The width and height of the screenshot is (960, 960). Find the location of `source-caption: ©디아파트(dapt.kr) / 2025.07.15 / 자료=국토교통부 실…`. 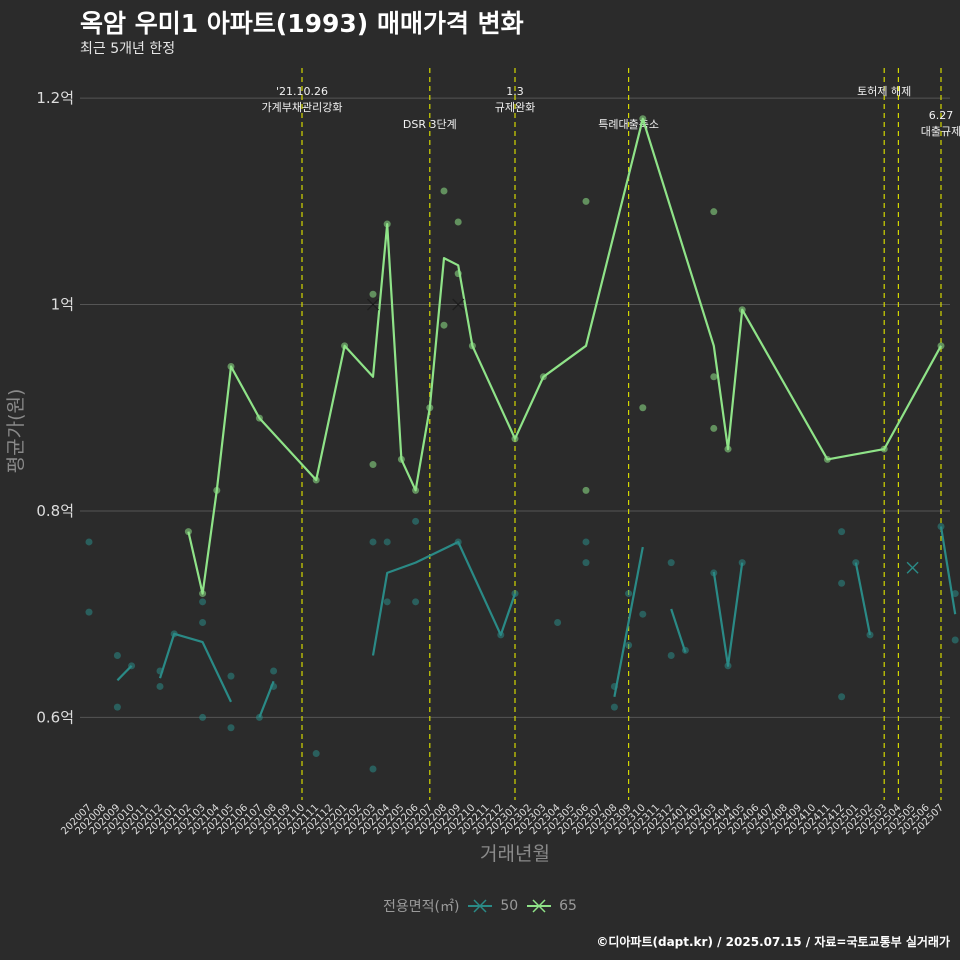

source-caption: ©디아파트(dapt.kr) / 2025.07.15 / 자료=국토교통부 실… is located at coordinates (773, 942).